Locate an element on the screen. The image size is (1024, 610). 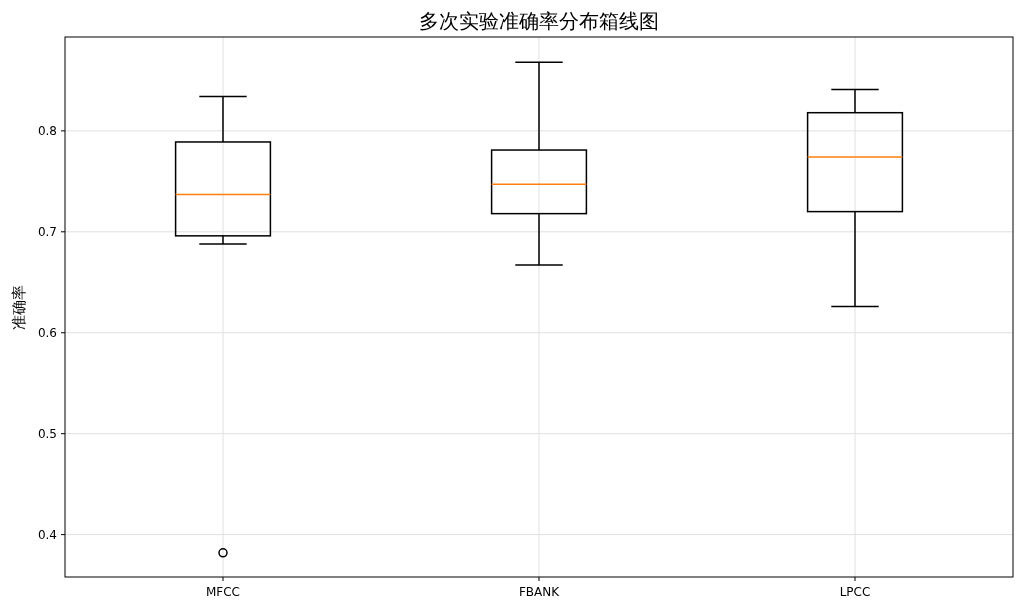
x-tick-label: FBANK is located at coordinates (539, 592).